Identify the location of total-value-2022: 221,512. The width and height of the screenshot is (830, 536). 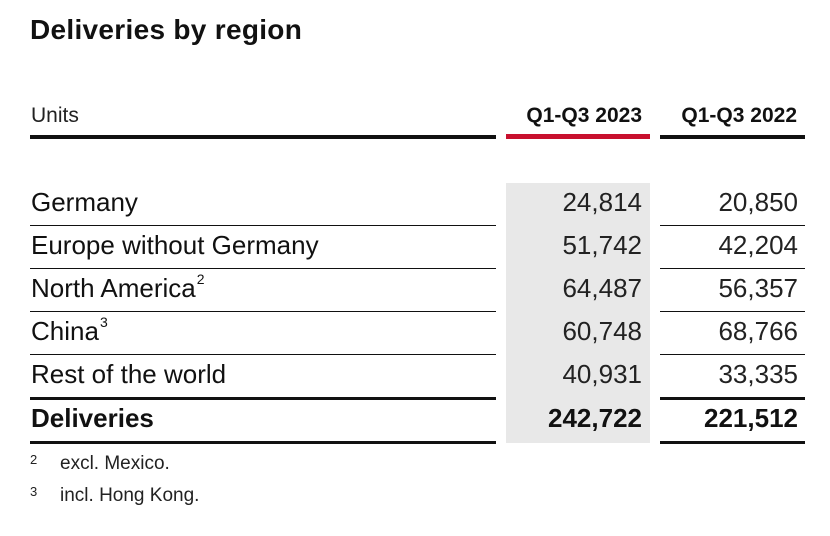
(751, 418).